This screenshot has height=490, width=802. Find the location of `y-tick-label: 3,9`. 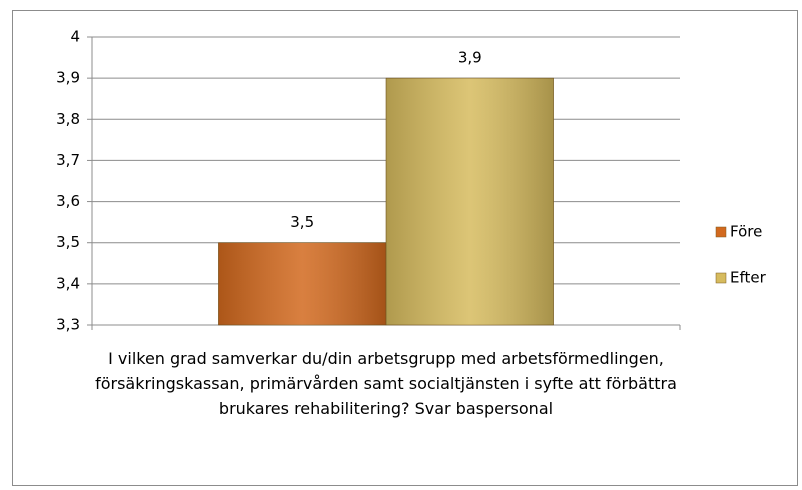

y-tick-label: 3,9 is located at coordinates (68, 78).